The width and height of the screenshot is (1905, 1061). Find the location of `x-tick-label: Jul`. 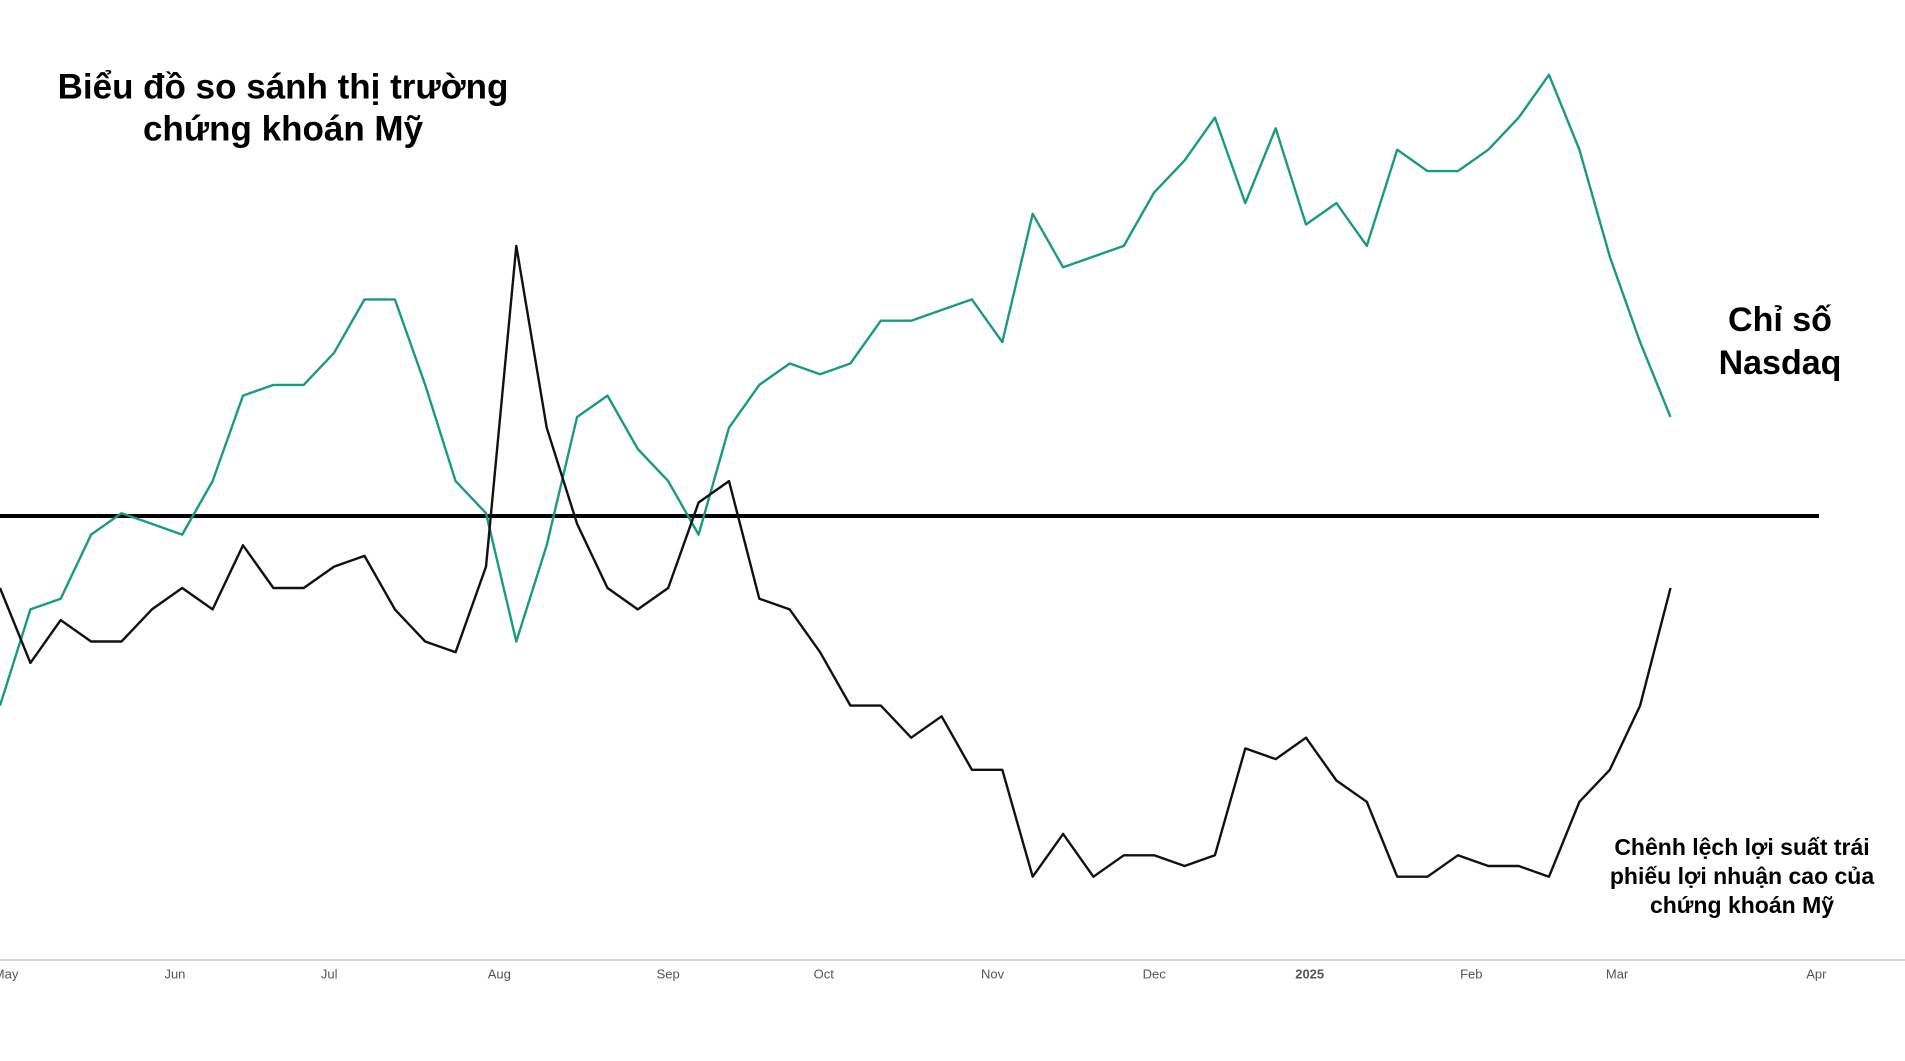

x-tick-label: Jul is located at coordinates (329, 973).